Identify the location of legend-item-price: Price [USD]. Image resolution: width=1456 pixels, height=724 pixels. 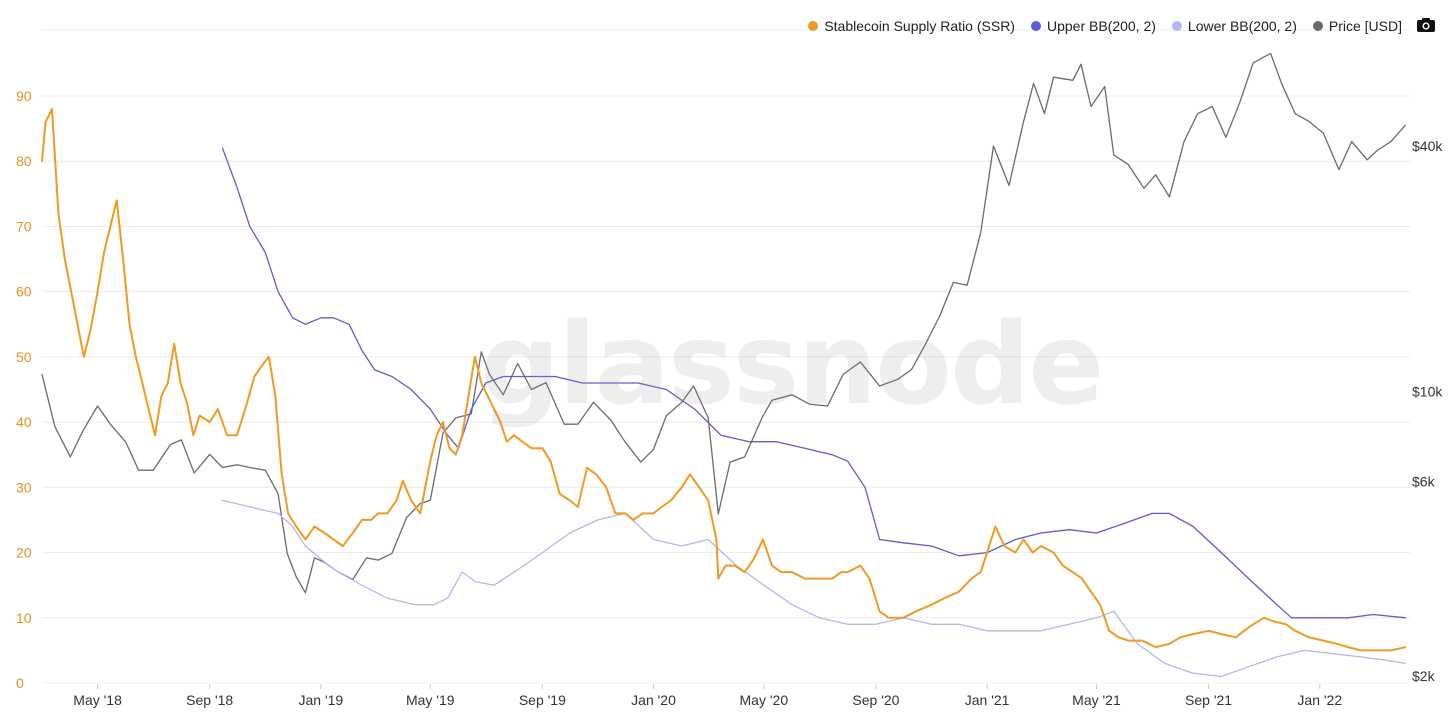
(1357, 26).